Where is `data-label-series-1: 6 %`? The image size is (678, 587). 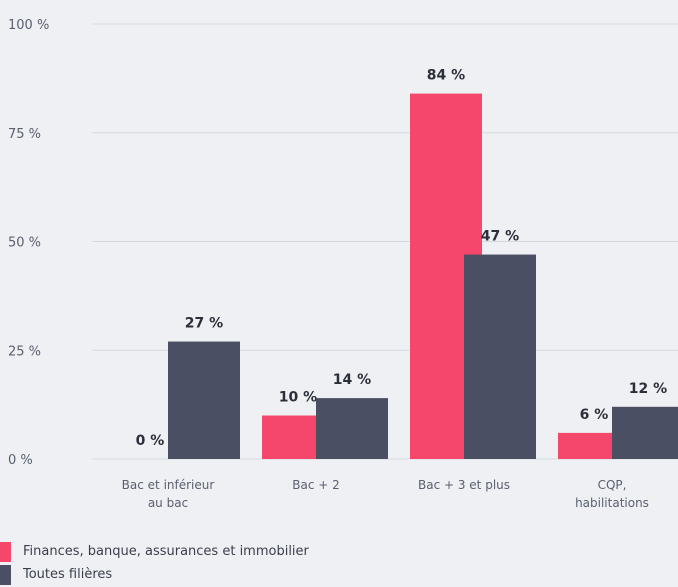 data-label-series-1: 6 % is located at coordinates (594, 415).